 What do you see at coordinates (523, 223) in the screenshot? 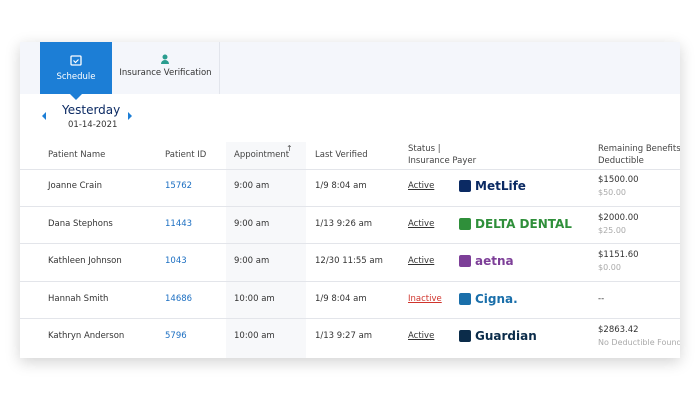
I see `payer-logo: DELTA DENTAL` at bounding box center [523, 223].